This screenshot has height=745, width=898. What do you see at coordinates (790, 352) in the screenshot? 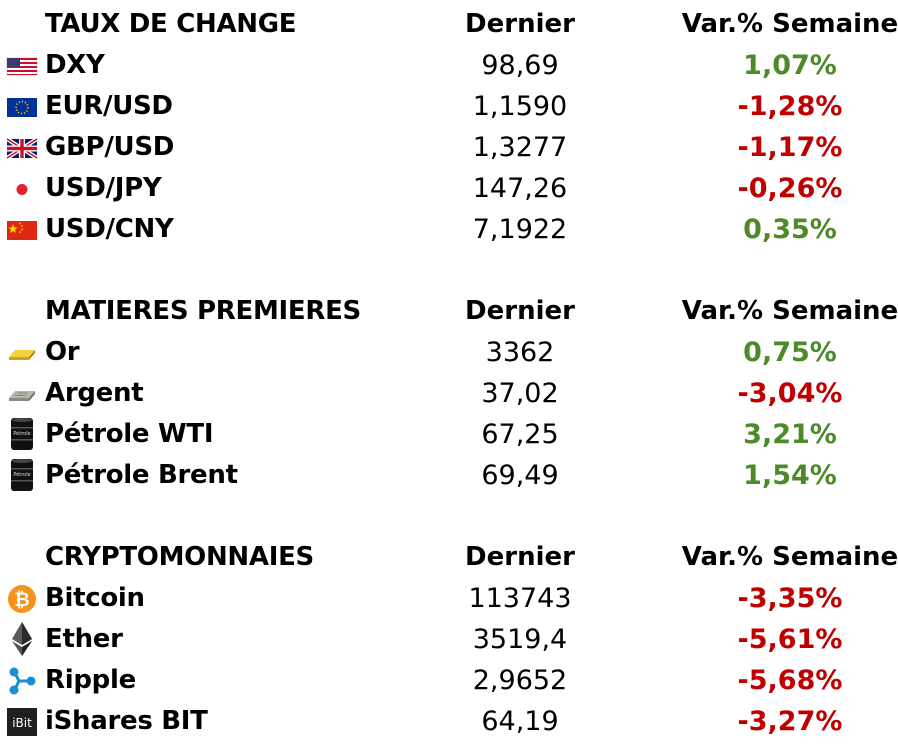
I see `weekly-change: 0,75%` at bounding box center [790, 352].